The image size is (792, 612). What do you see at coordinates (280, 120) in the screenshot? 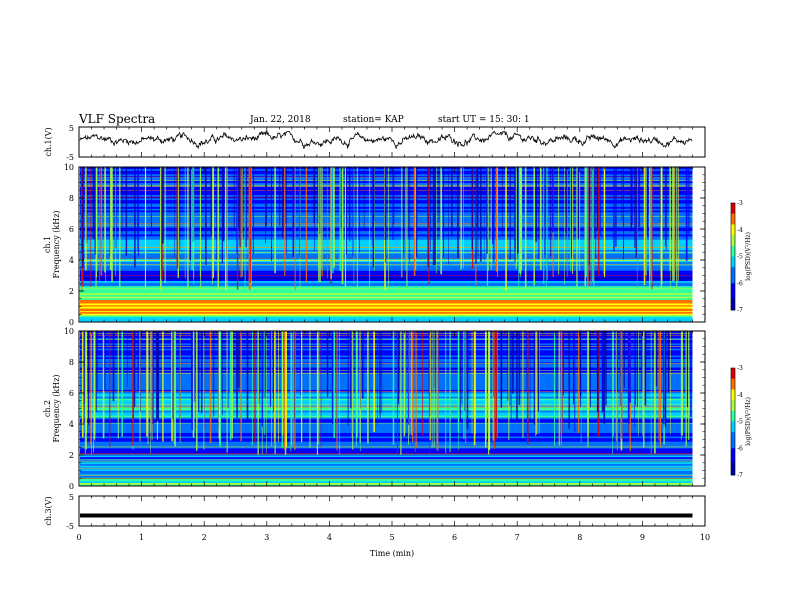
I see `date-label: Jan. 22, 2018` at bounding box center [280, 120].